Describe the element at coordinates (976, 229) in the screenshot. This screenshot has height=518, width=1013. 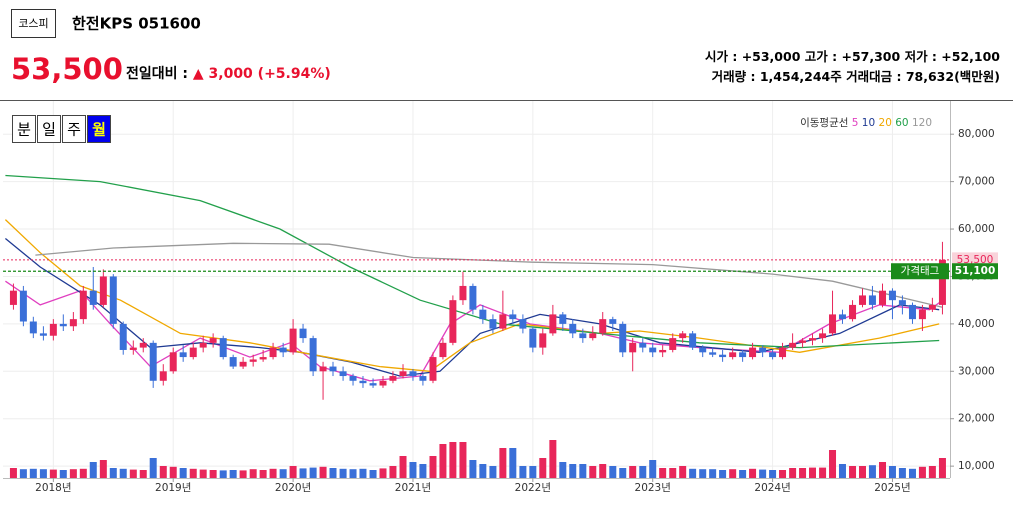
I see `y-tick-label: 60,000` at that location.